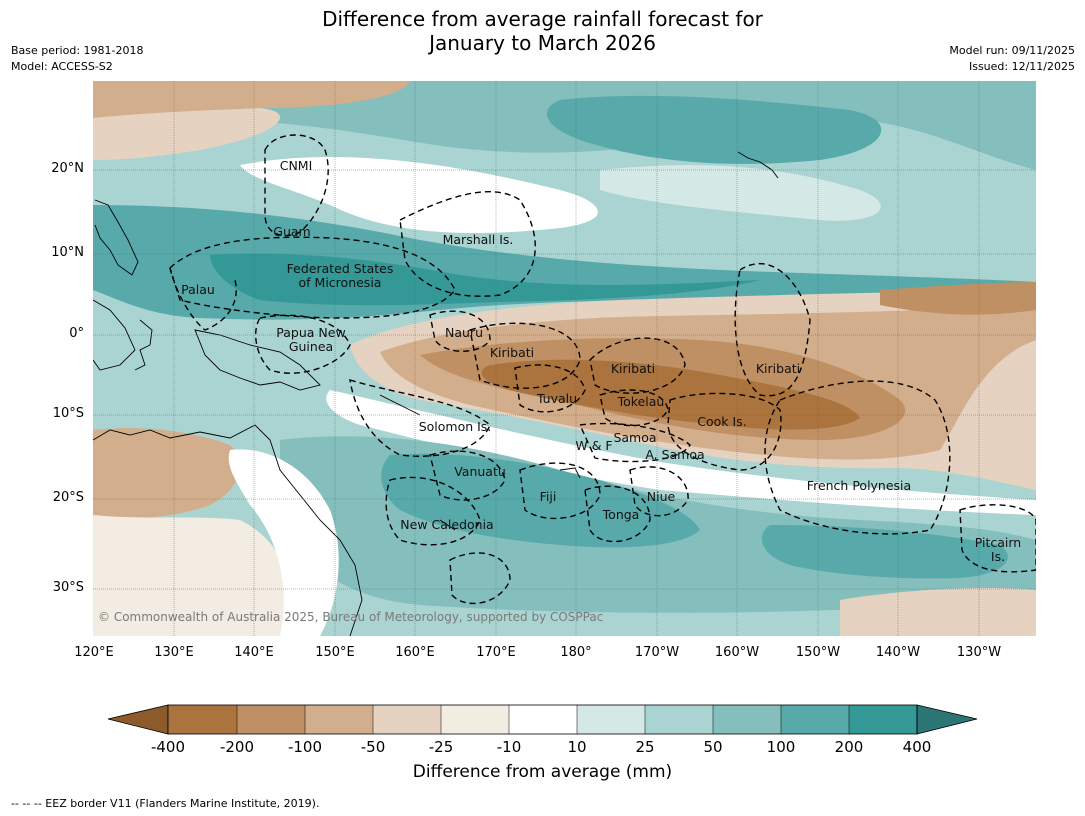 This screenshot has width=1085, height=816. What do you see at coordinates (657, 652) in the screenshot?
I see `lon-label-170w: 170°W` at bounding box center [657, 652].